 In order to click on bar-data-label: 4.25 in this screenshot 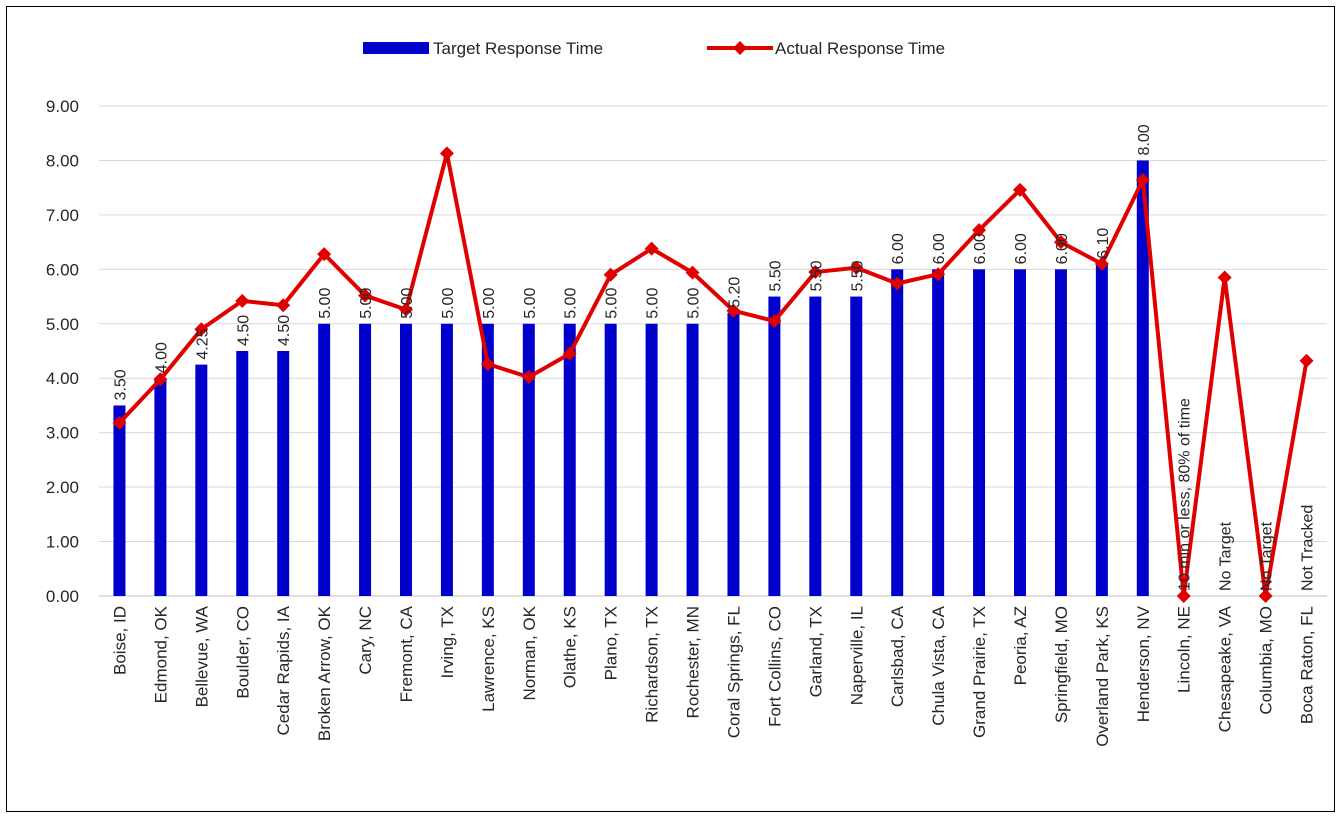, I will do `click(202, 343)`.